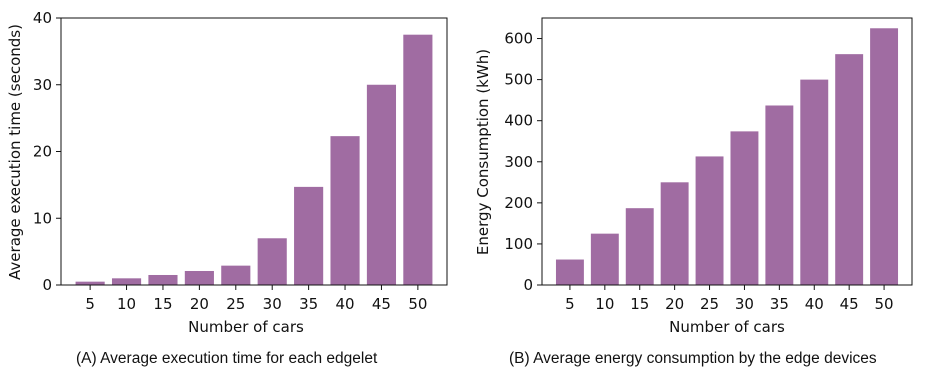 Image resolution: width=946 pixels, height=372 pixels. What do you see at coordinates (727, 327) in the screenshot?
I see `chart-b-xlabel: Number of cars` at bounding box center [727, 327].